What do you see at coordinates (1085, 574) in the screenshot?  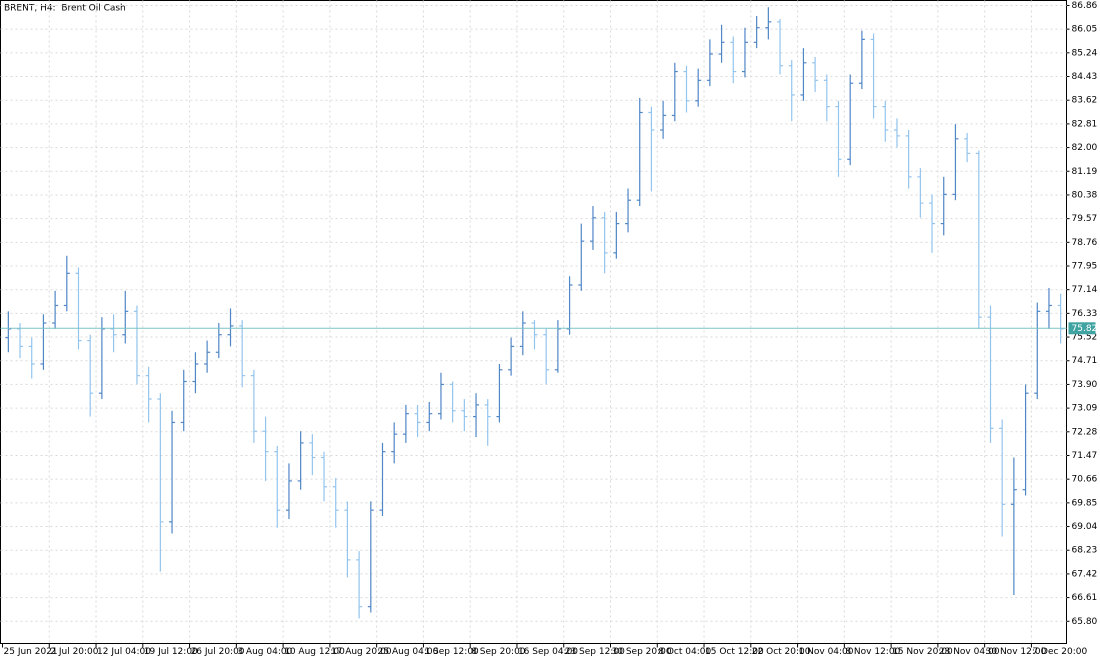 I see `y-tick-label: 67.42` at bounding box center [1085, 574].